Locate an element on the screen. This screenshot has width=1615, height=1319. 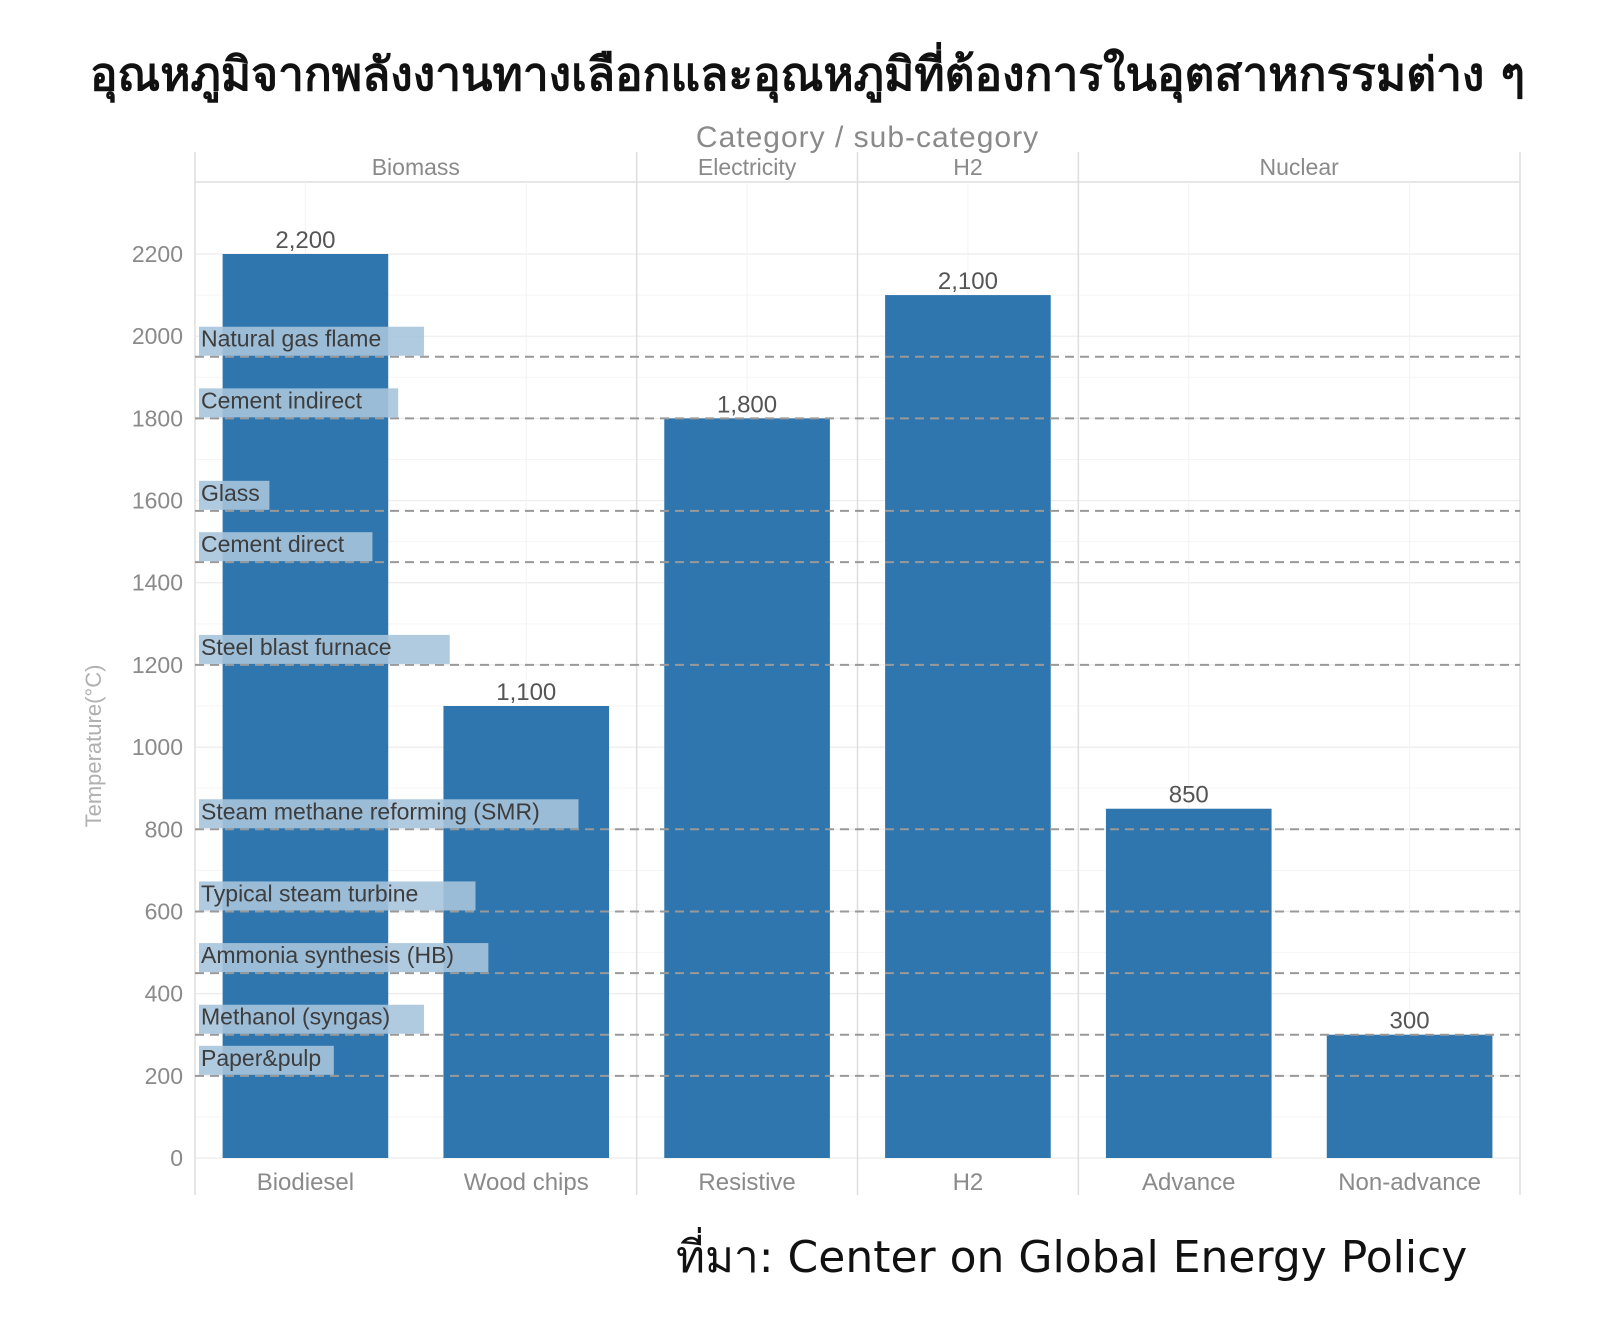
y-tick-label: 0 is located at coordinates (176, 1158).